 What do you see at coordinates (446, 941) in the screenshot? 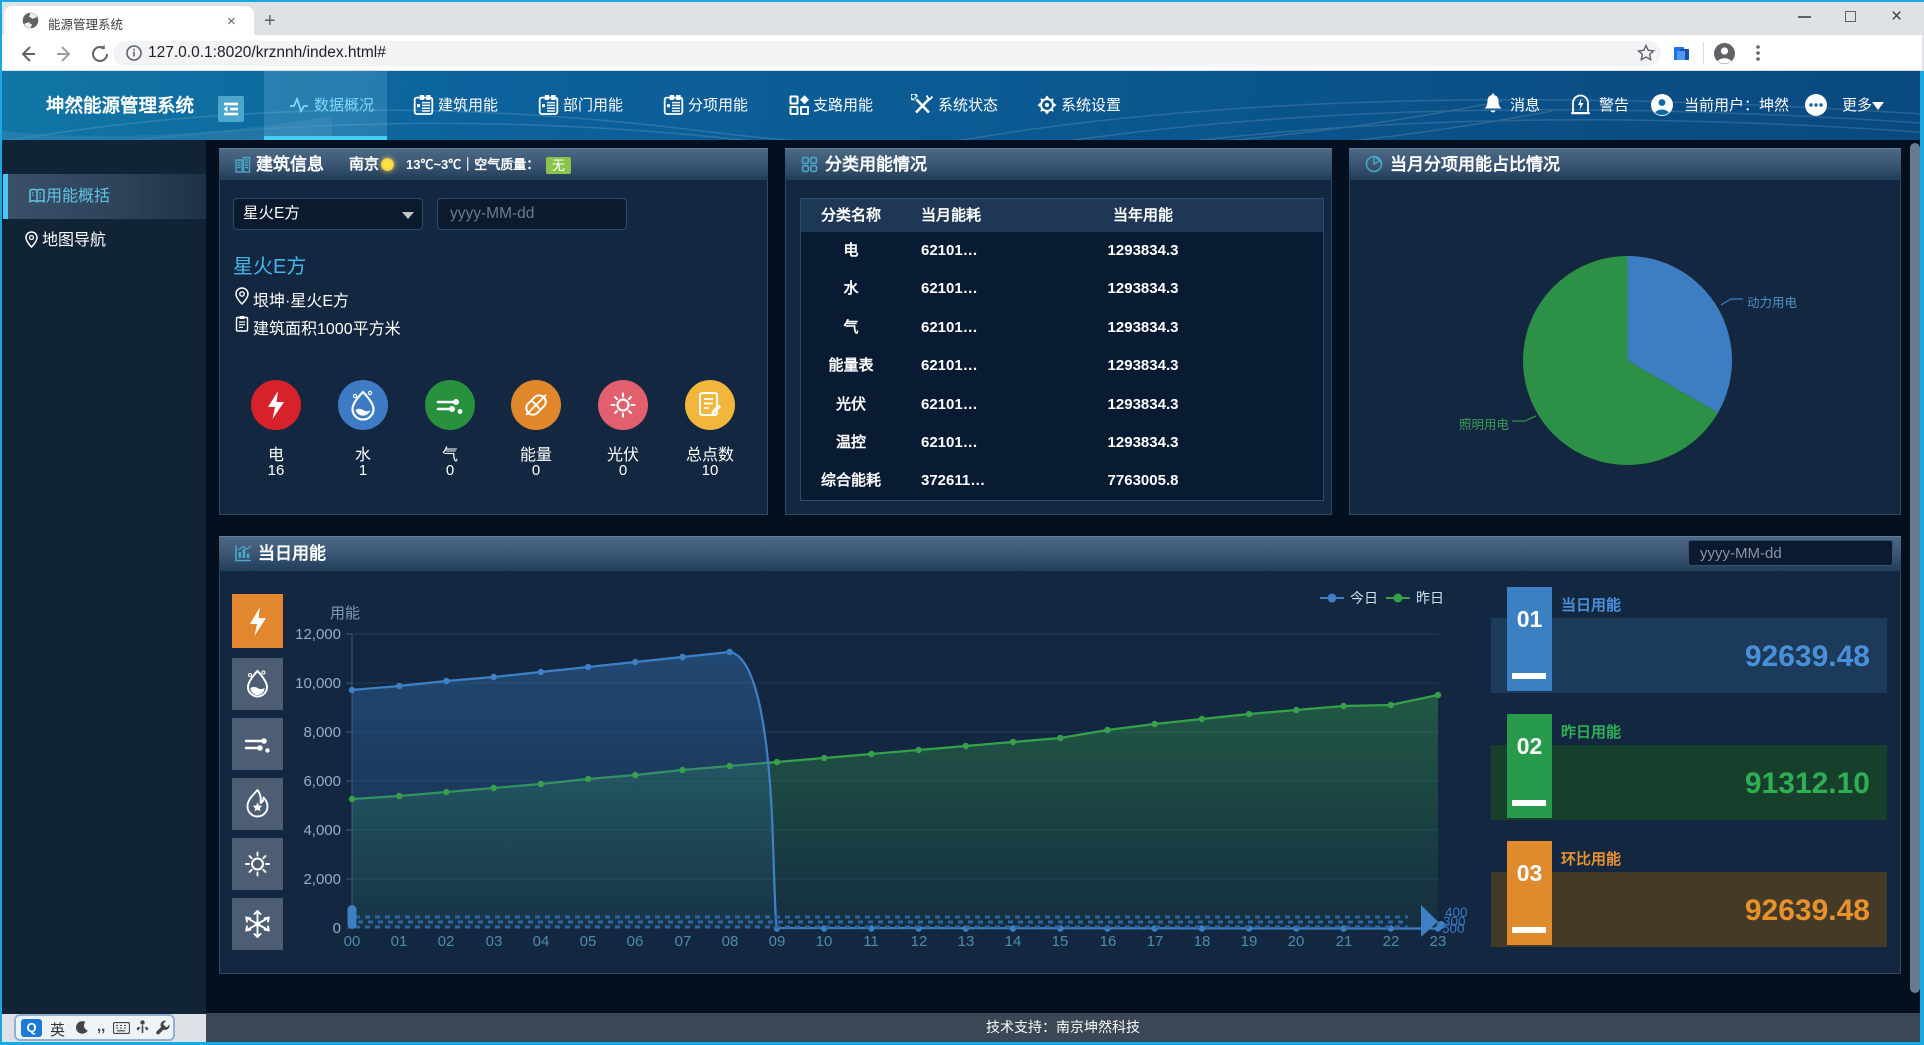
I see `svg-text: 02` at bounding box center [446, 941].